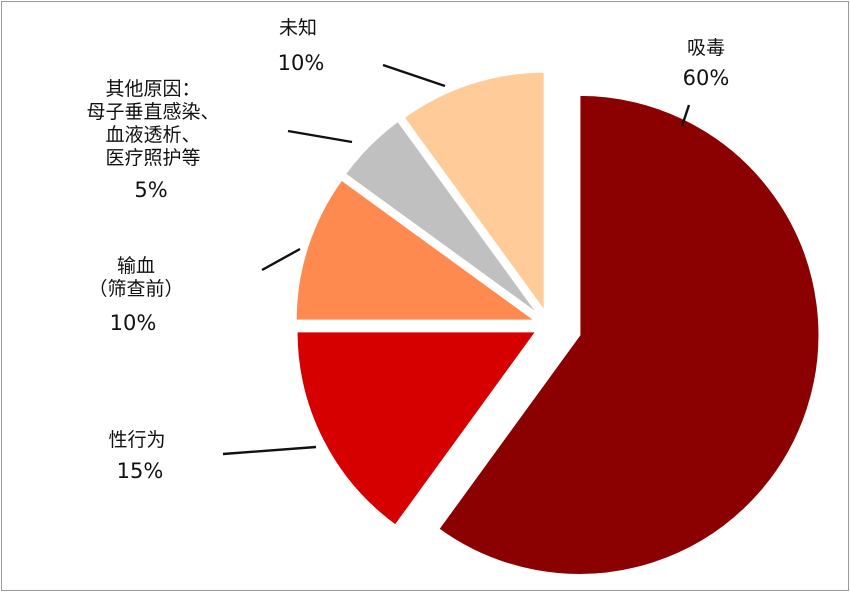 Image resolution: width=850 pixels, height=592 pixels. I want to click on slice-value-label-4: 5%, so click(150, 190).